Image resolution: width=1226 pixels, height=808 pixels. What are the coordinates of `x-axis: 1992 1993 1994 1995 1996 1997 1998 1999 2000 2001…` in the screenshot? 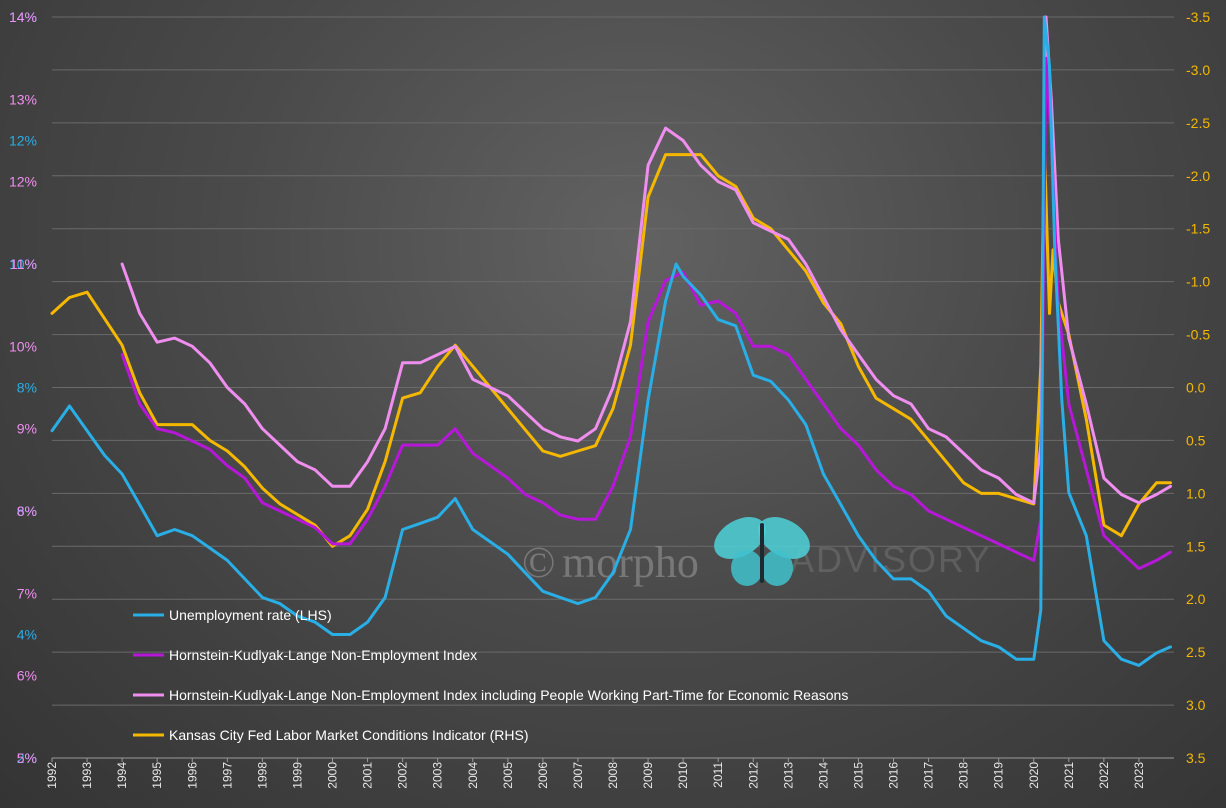 It's located at (609, 773).